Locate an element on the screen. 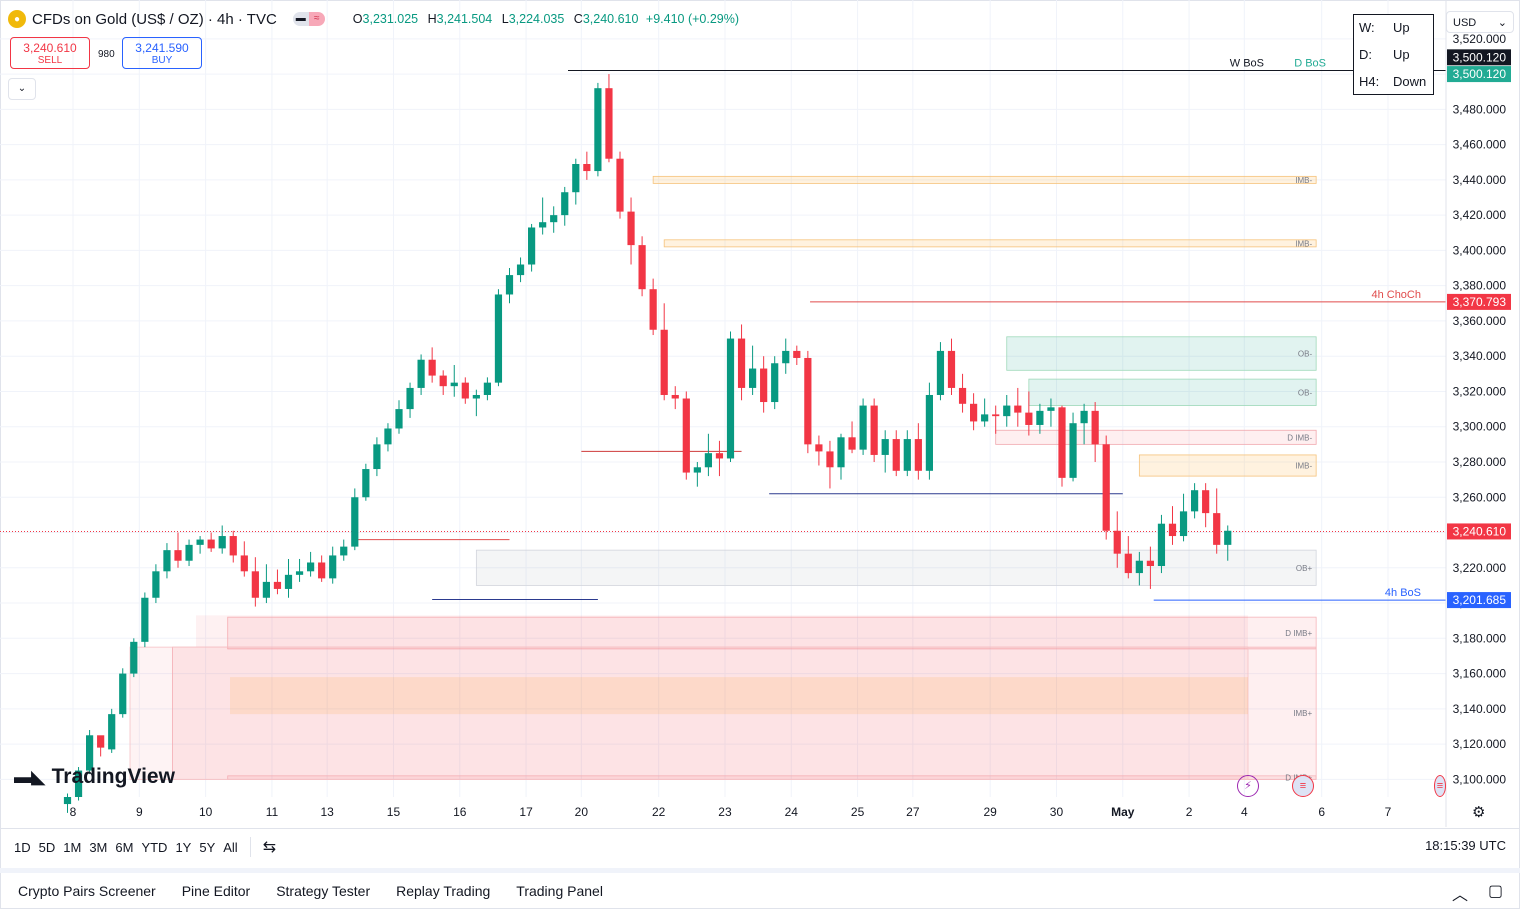 The height and width of the screenshot is (909, 1520). price-axis-badge-label: 3,500.120 is located at coordinates (1480, 74).